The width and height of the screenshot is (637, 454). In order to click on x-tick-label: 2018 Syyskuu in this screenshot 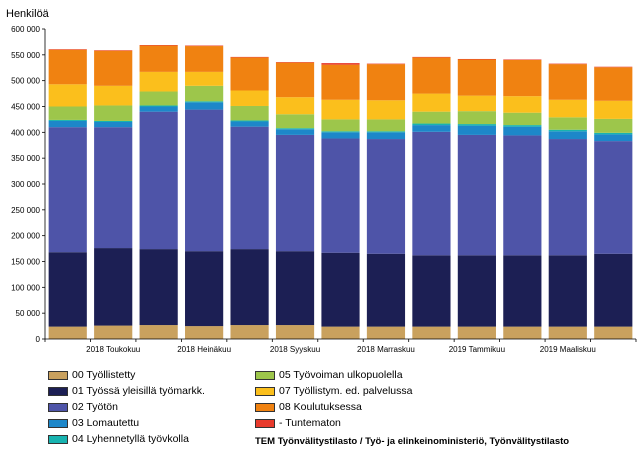, I will do `click(295, 349)`.